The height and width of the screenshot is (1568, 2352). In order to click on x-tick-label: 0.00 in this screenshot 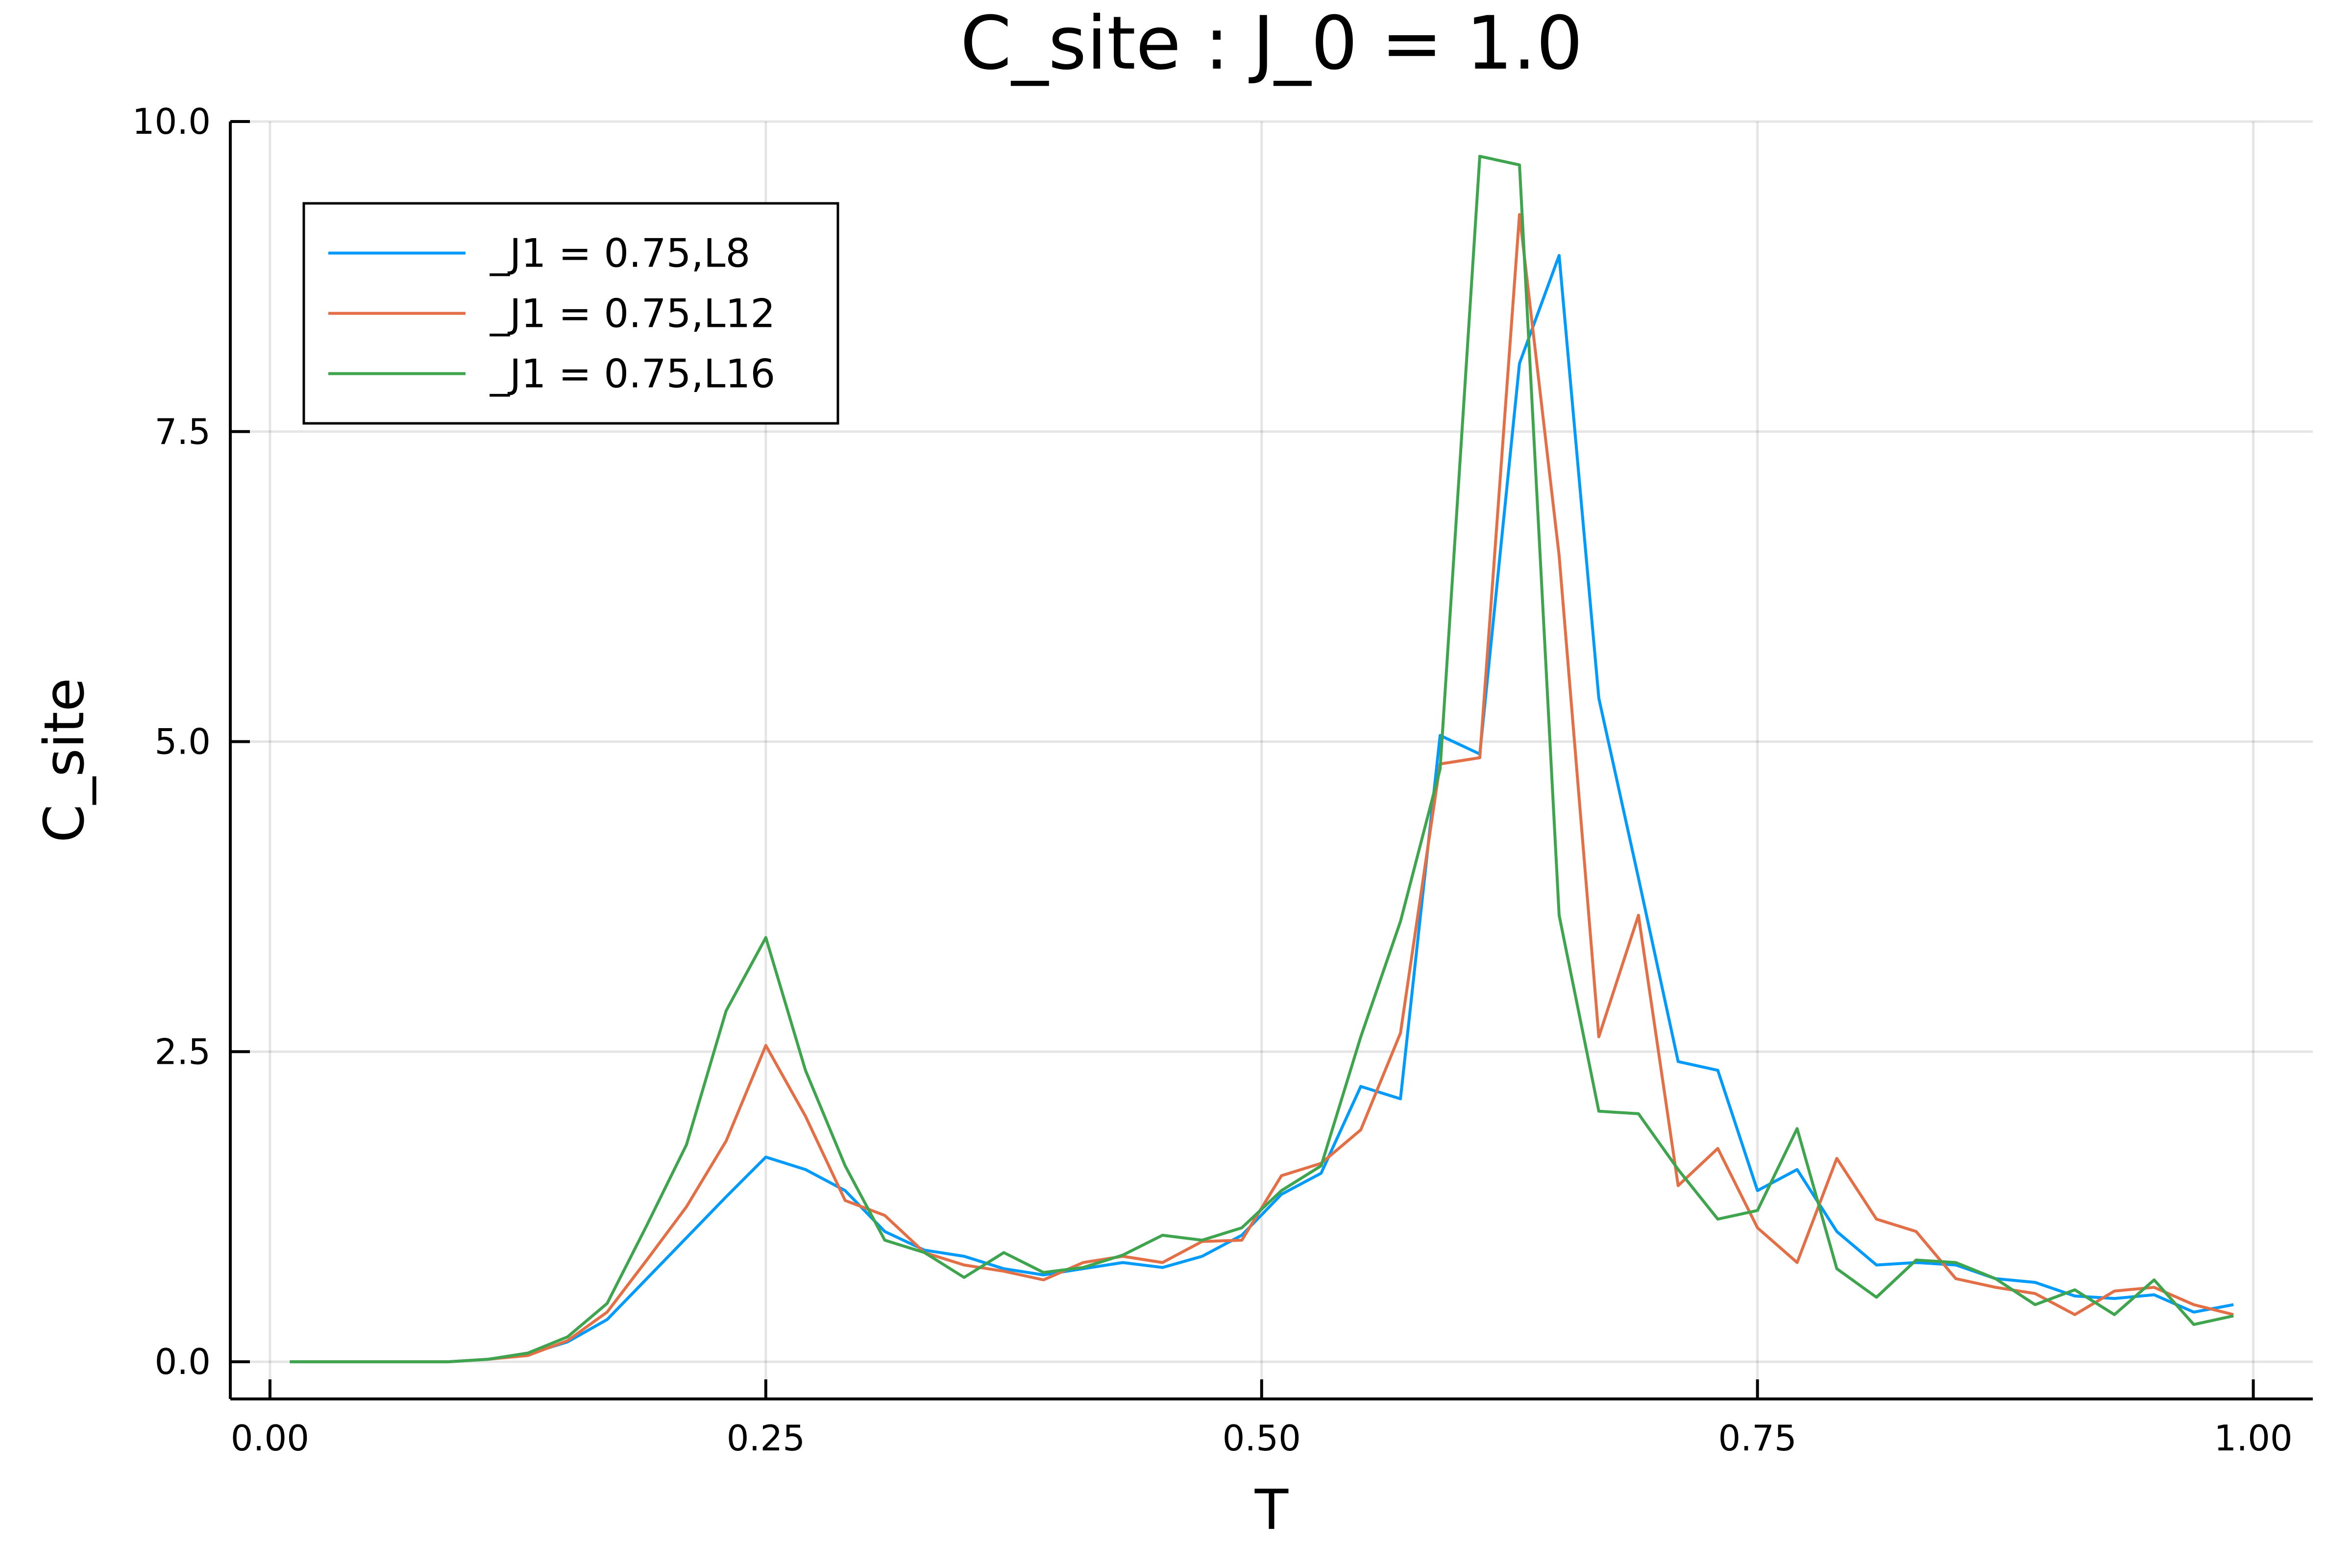, I will do `click(270, 1438)`.